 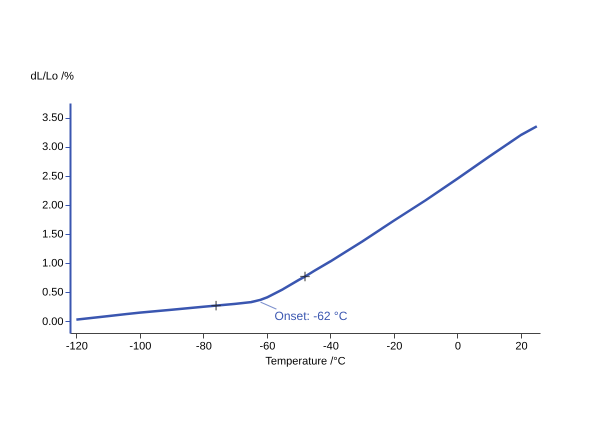 What do you see at coordinates (53, 147) in the screenshot?
I see `y-tick-label: 3.00` at bounding box center [53, 147].